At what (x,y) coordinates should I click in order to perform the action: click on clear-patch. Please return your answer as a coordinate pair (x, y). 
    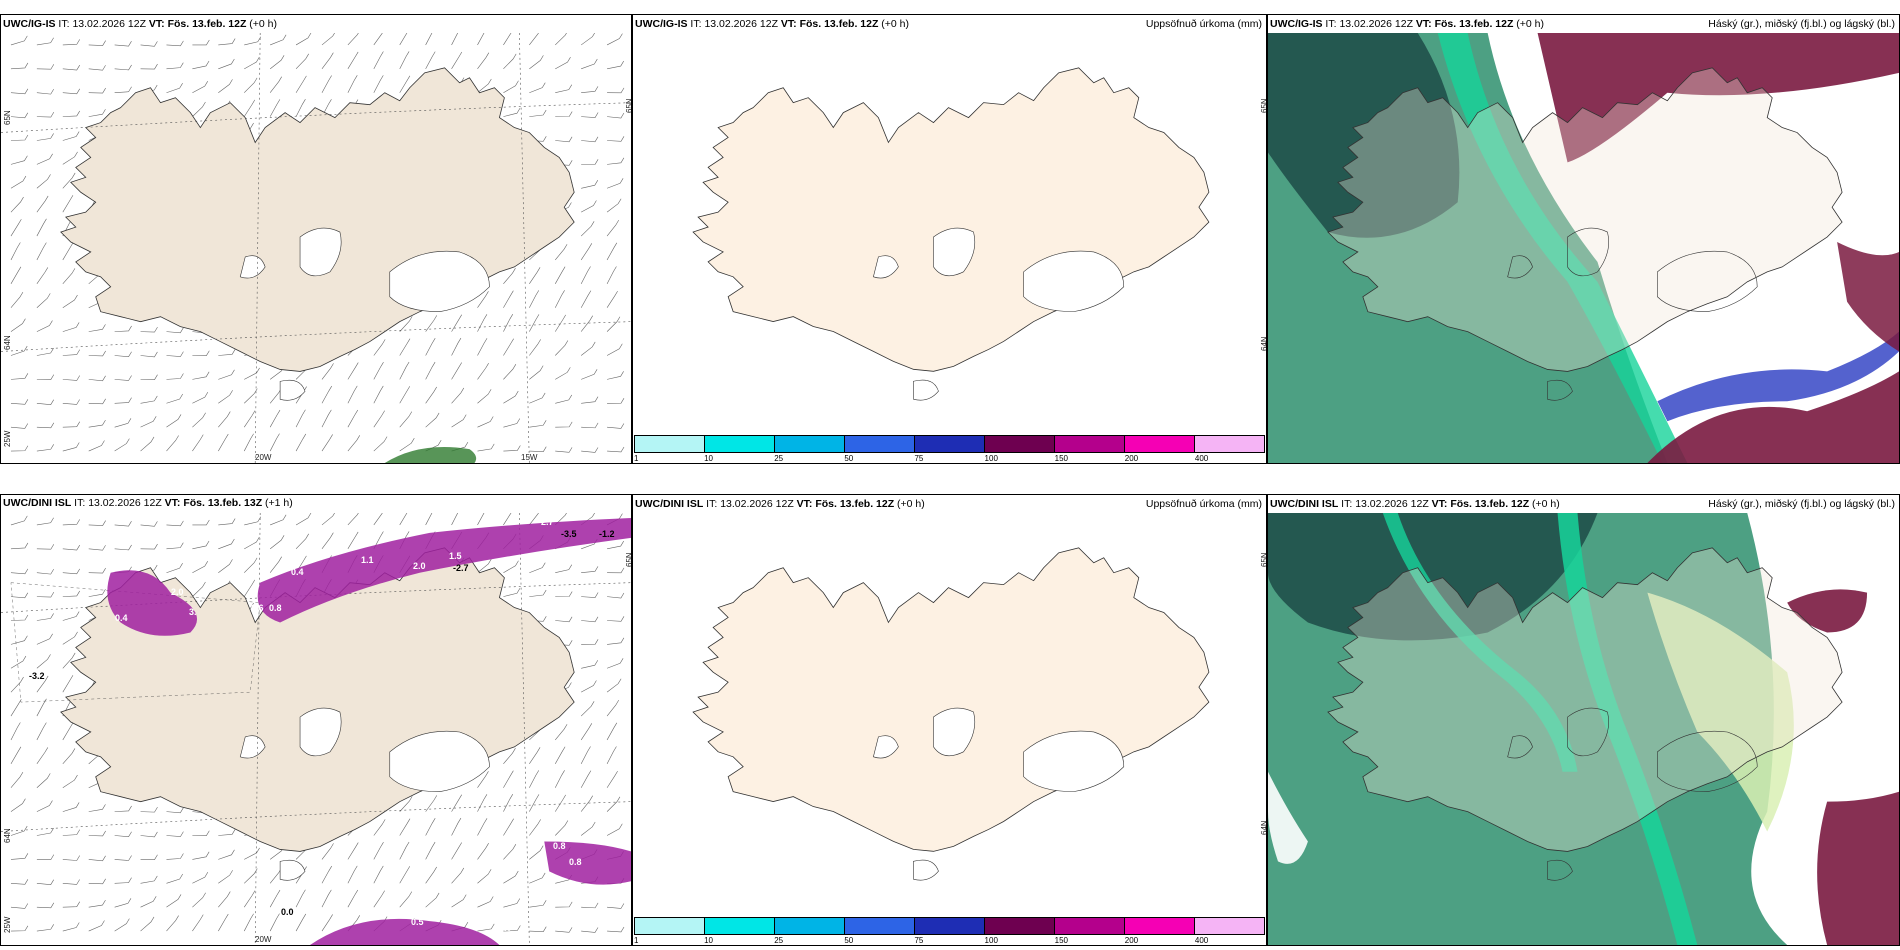
    Looking at the image, I should click on (1288, 817).